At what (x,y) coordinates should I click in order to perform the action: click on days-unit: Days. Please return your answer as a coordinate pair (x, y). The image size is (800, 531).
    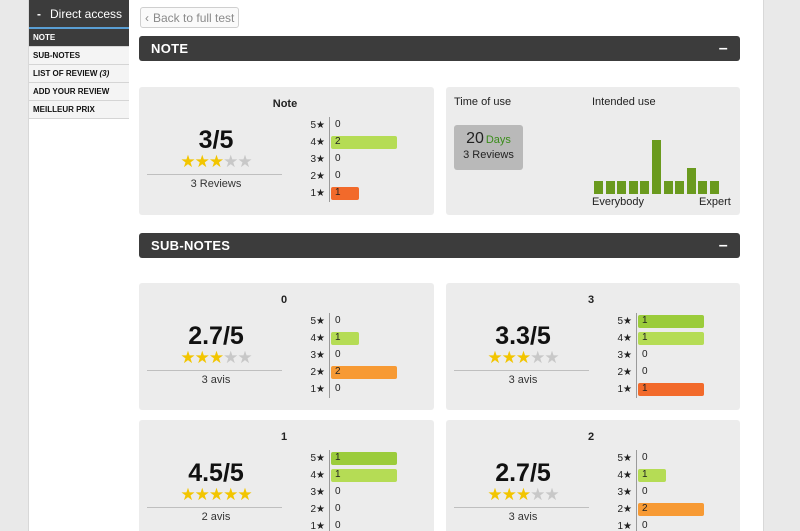
    Looking at the image, I should click on (498, 140).